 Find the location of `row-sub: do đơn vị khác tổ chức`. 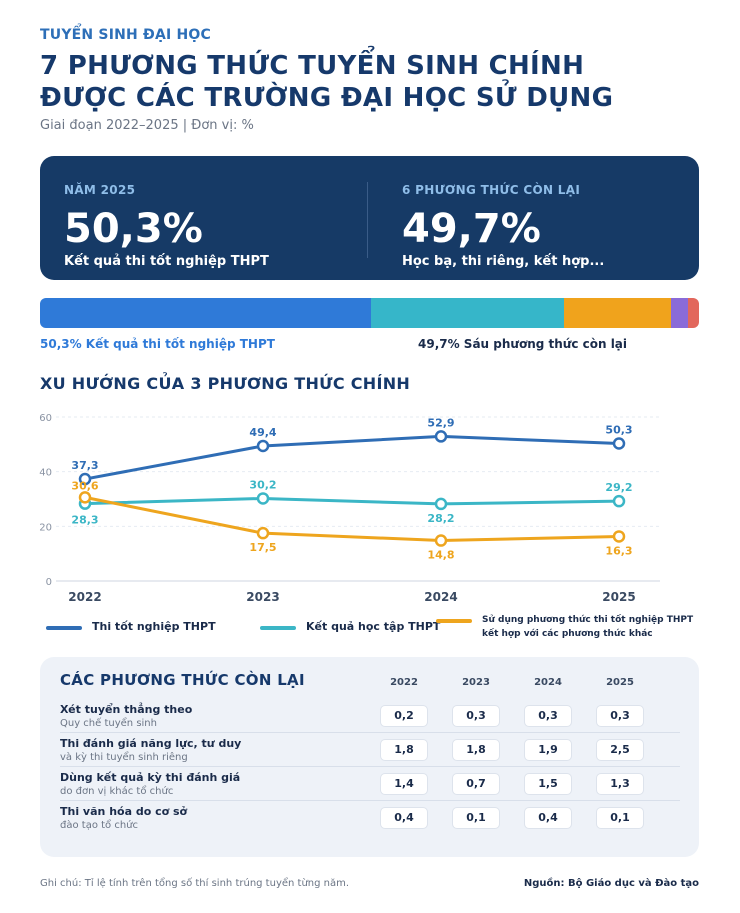

row-sub: do đơn vị khác tổ chức is located at coordinates (117, 791).